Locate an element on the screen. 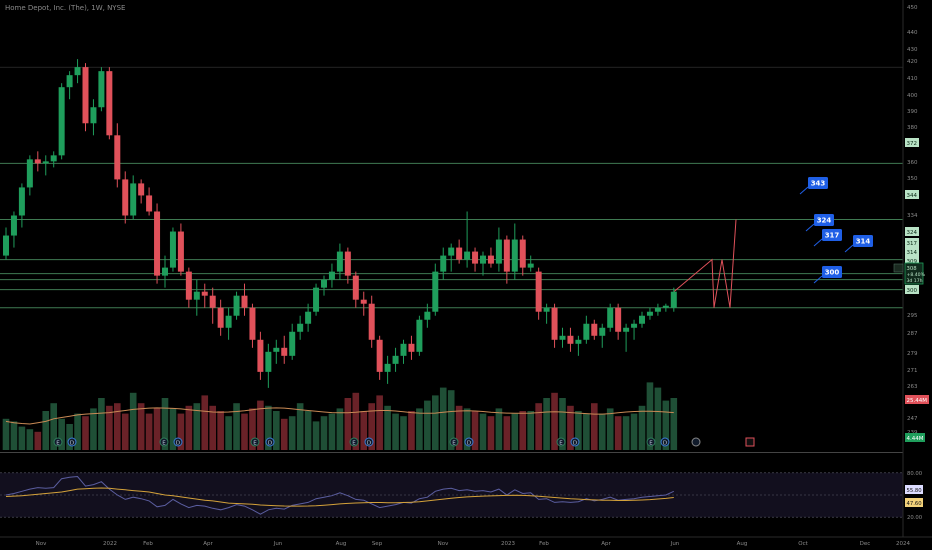  price-callout: 324 is located at coordinates (819, 223).